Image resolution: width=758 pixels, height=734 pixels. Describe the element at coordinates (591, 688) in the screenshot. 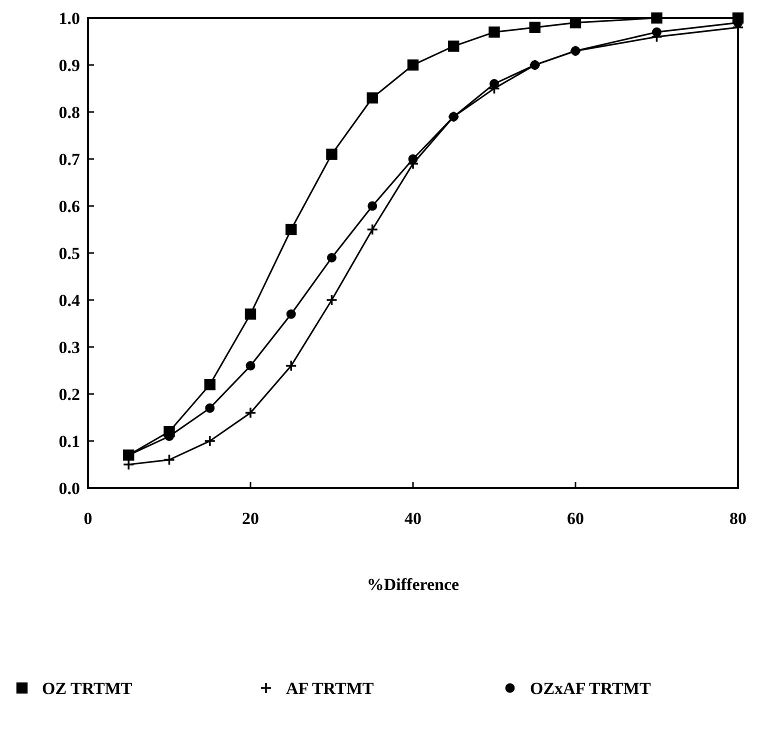

I see `legend-label: OZxAF TRTMT` at that location.